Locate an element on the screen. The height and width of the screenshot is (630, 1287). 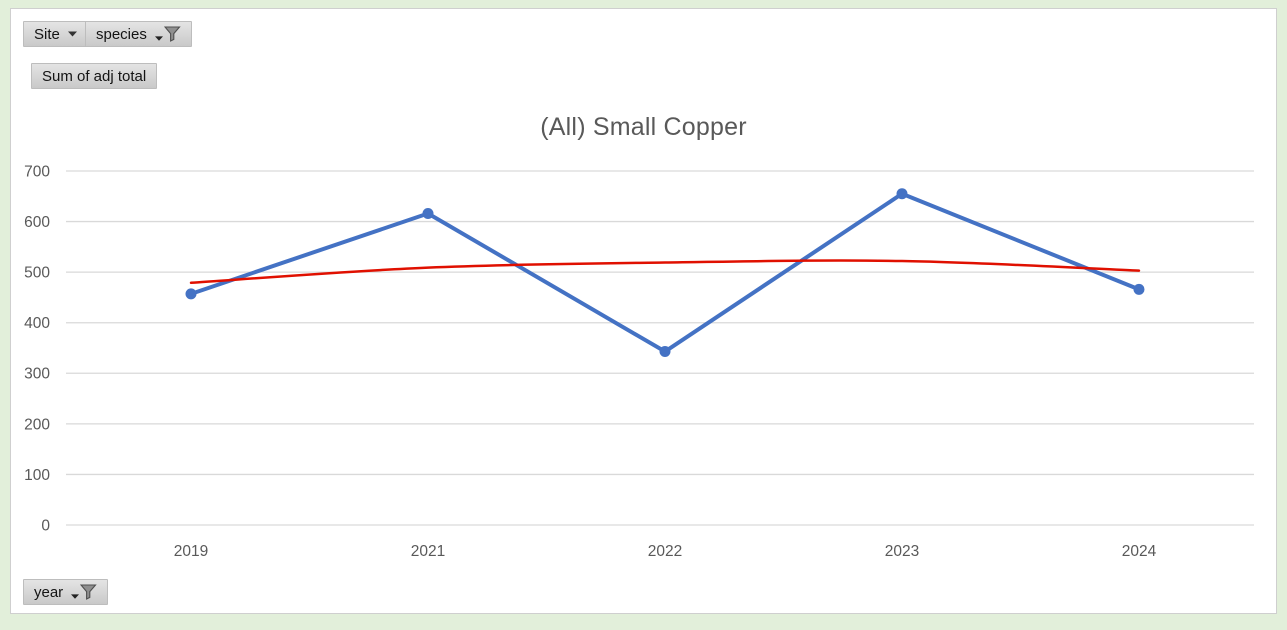
y-tick-label: 400 is located at coordinates (37, 323).